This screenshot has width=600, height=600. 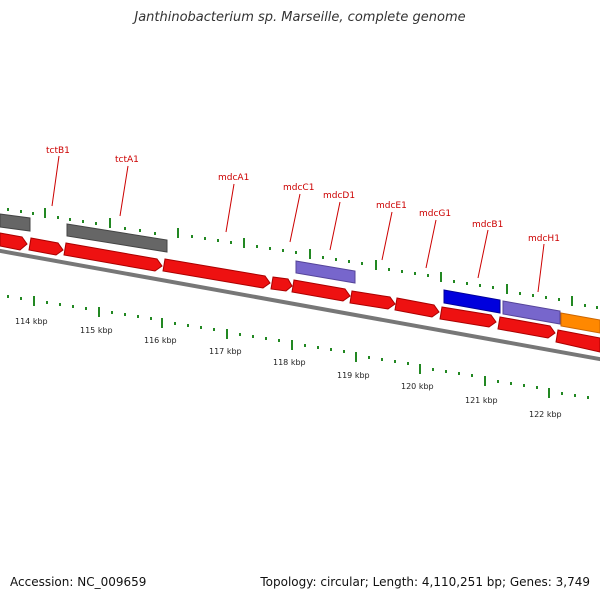 I want to click on scale-label: 119 kbp, so click(x=353, y=375).